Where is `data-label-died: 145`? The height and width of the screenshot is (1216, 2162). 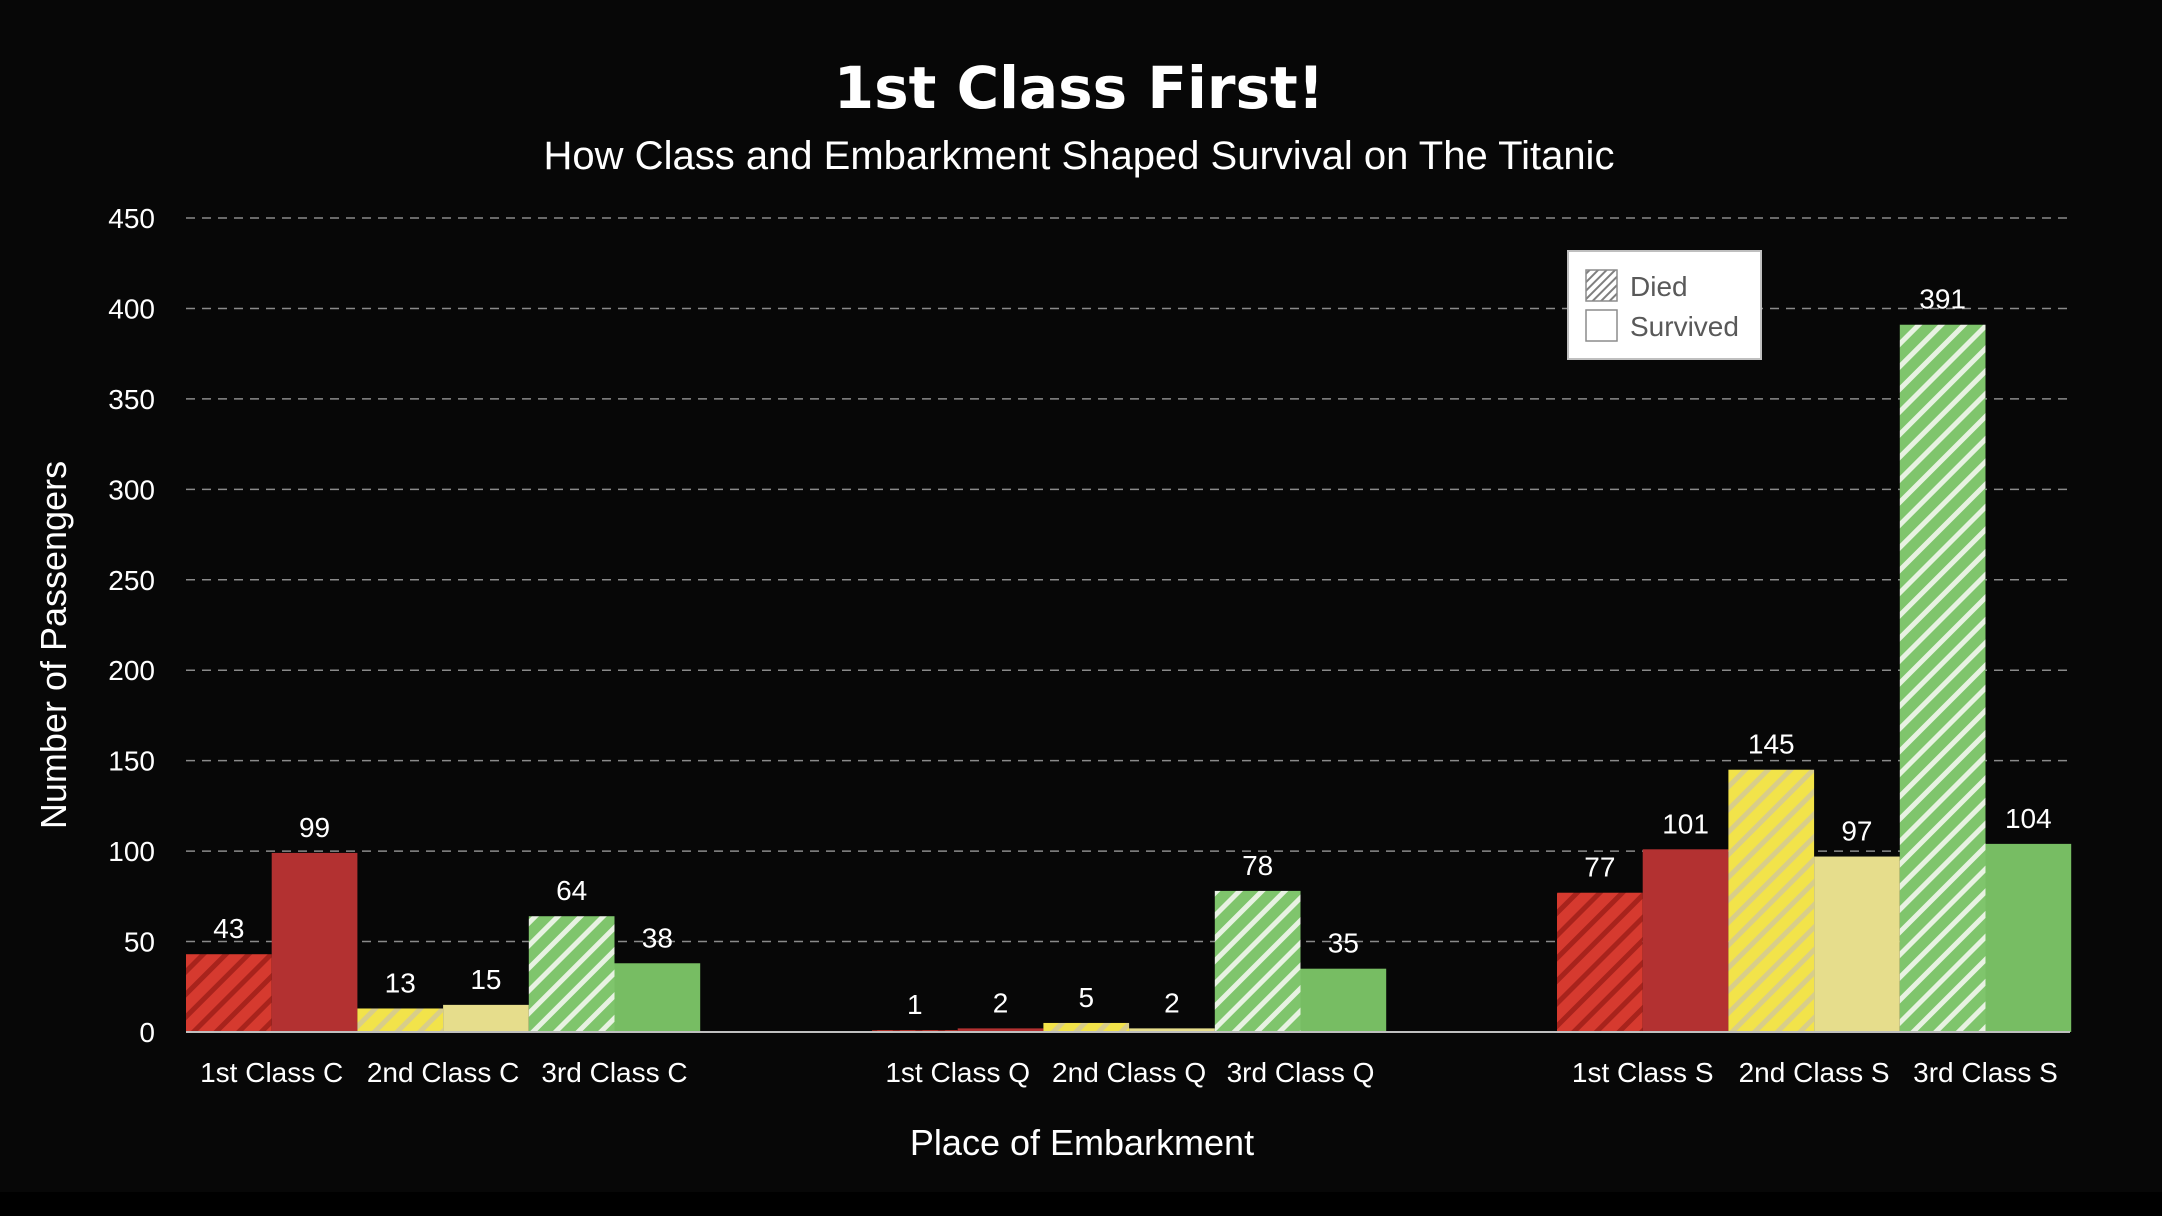 data-label-died: 145 is located at coordinates (1771, 744).